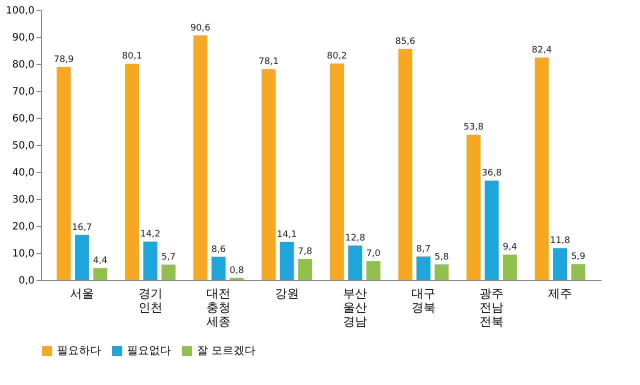 This screenshot has height=385, width=640. What do you see at coordinates (200, 28) in the screenshot?
I see `data-label: 90,6` at bounding box center [200, 28].